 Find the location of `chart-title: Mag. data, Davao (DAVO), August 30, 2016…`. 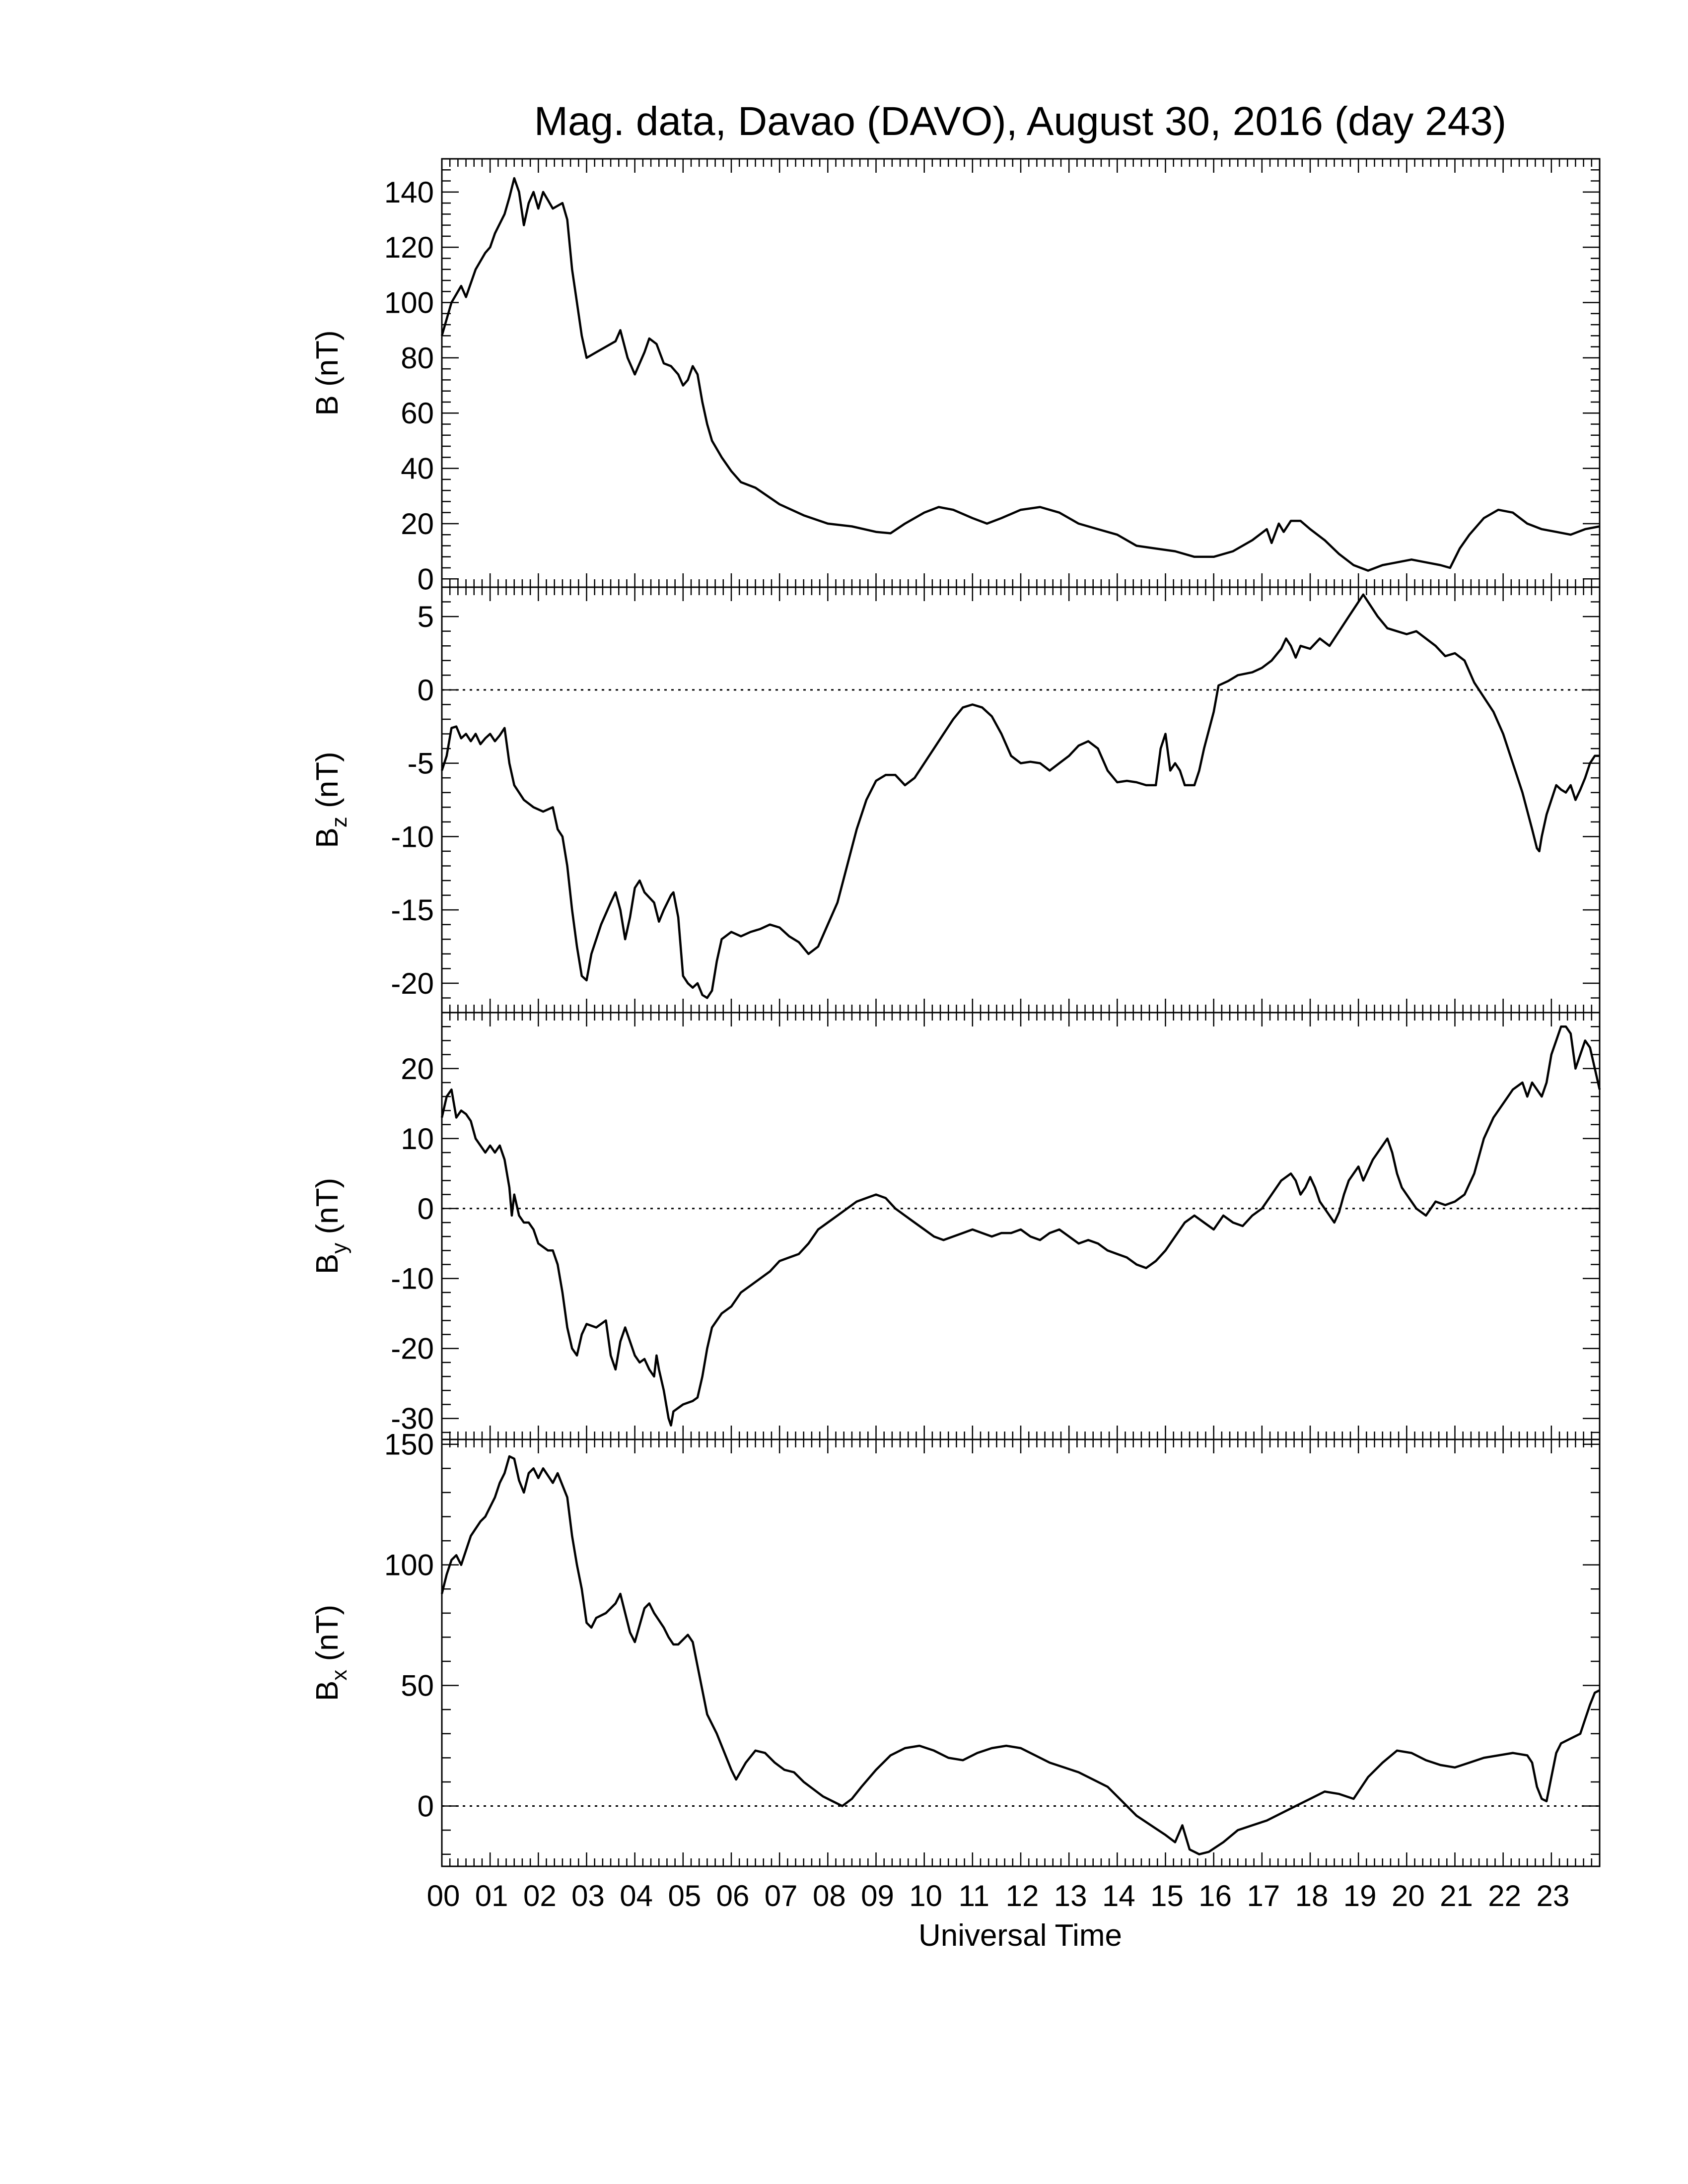

chart-title: Mag. data, Davao (DAVO), August 30, 2016… is located at coordinates (1020, 121).